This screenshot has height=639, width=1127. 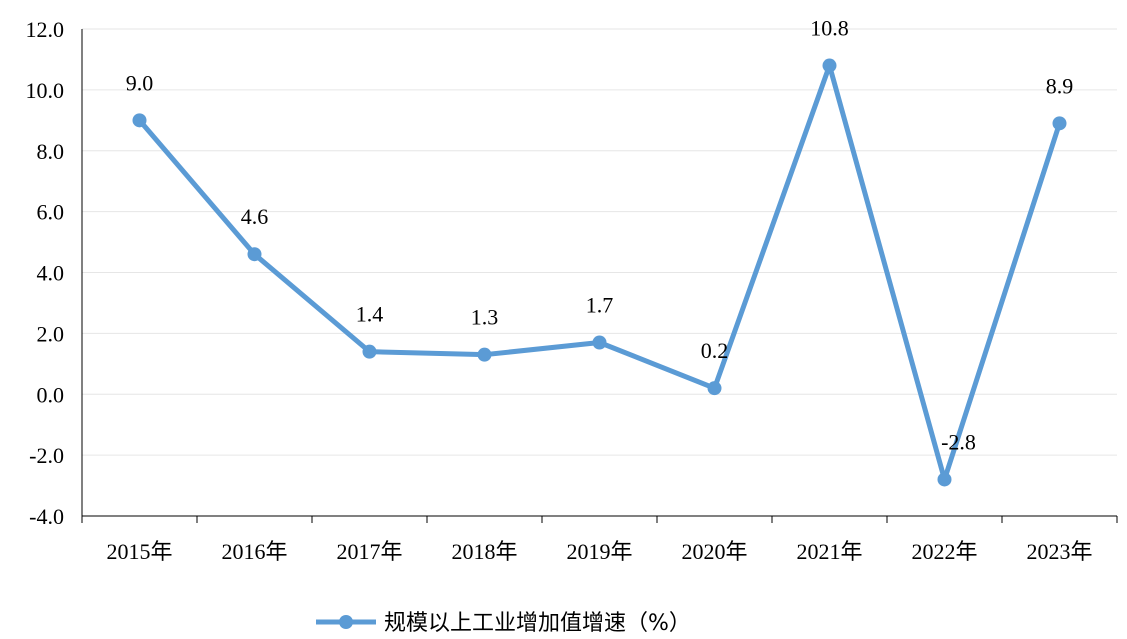 I want to click on y-axis-tick-labels: 12.0 10.0 8.0 6.0 4.0 2.0 0.0 -2.0 -4.0, so click(x=45, y=273).